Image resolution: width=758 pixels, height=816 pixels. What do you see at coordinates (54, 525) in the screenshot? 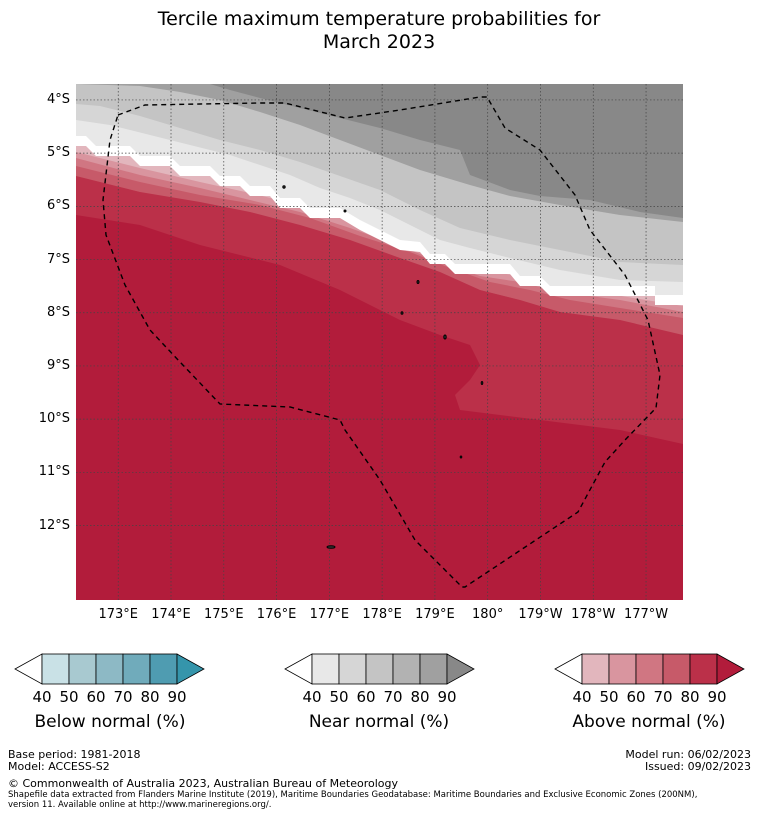
I see `lat-label: 12°S` at bounding box center [54, 525].